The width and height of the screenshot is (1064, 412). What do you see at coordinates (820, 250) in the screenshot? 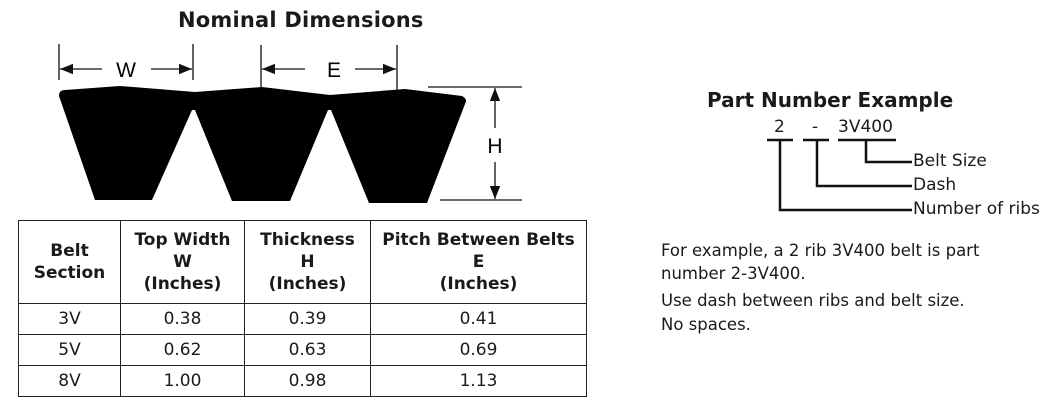
I see `note-line: For example, a 2 rib 3V400 belt is part` at bounding box center [820, 250].